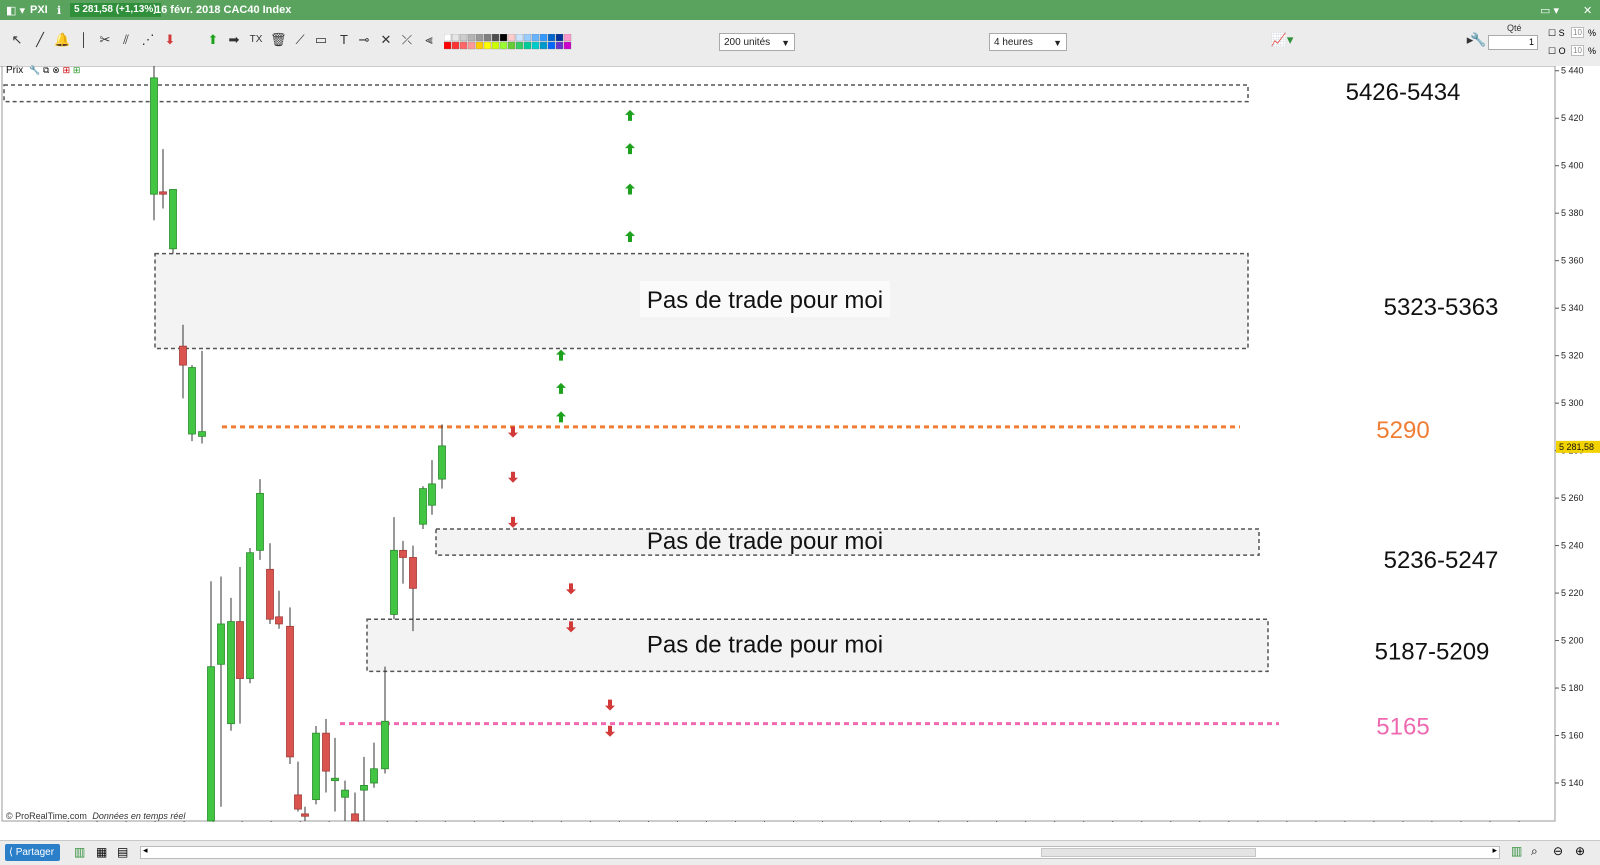  What do you see at coordinates (145, 850) in the screenshot?
I see `scroll-left-icon: ◂` at bounding box center [145, 850].